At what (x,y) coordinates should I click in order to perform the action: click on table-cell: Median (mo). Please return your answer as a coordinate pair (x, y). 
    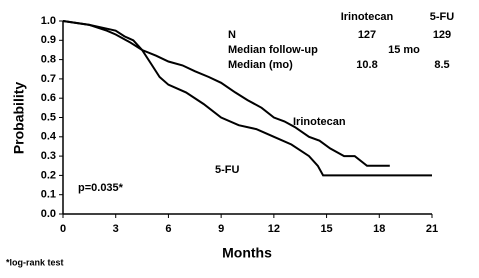
    Looking at the image, I should click on (260, 65).